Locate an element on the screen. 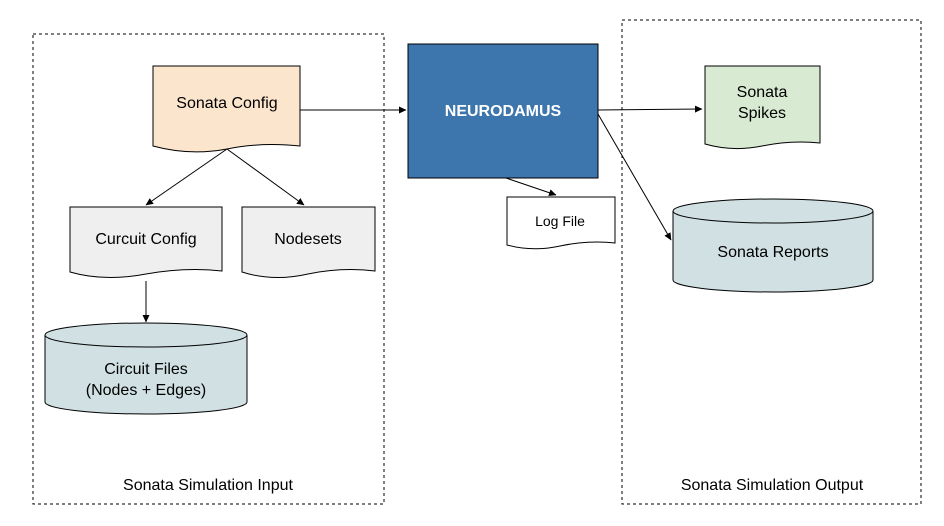 This screenshot has width=944, height=526. edge-neurodamus-to-reports is located at coordinates (634, 177).